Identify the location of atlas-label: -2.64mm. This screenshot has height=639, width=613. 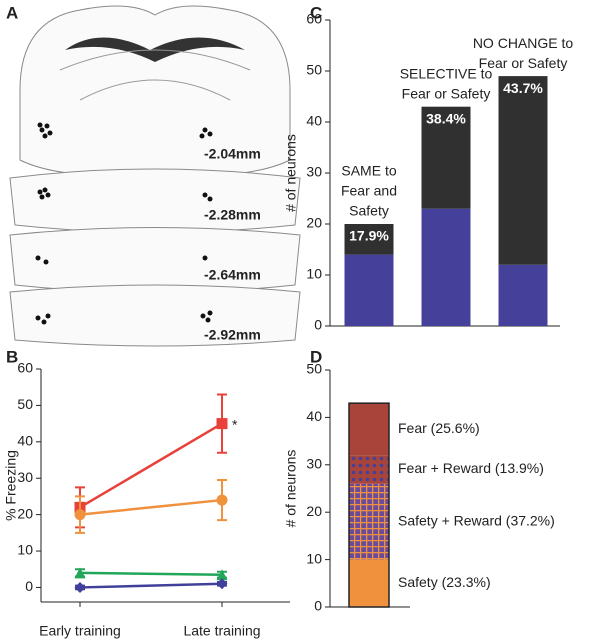
(232, 275).